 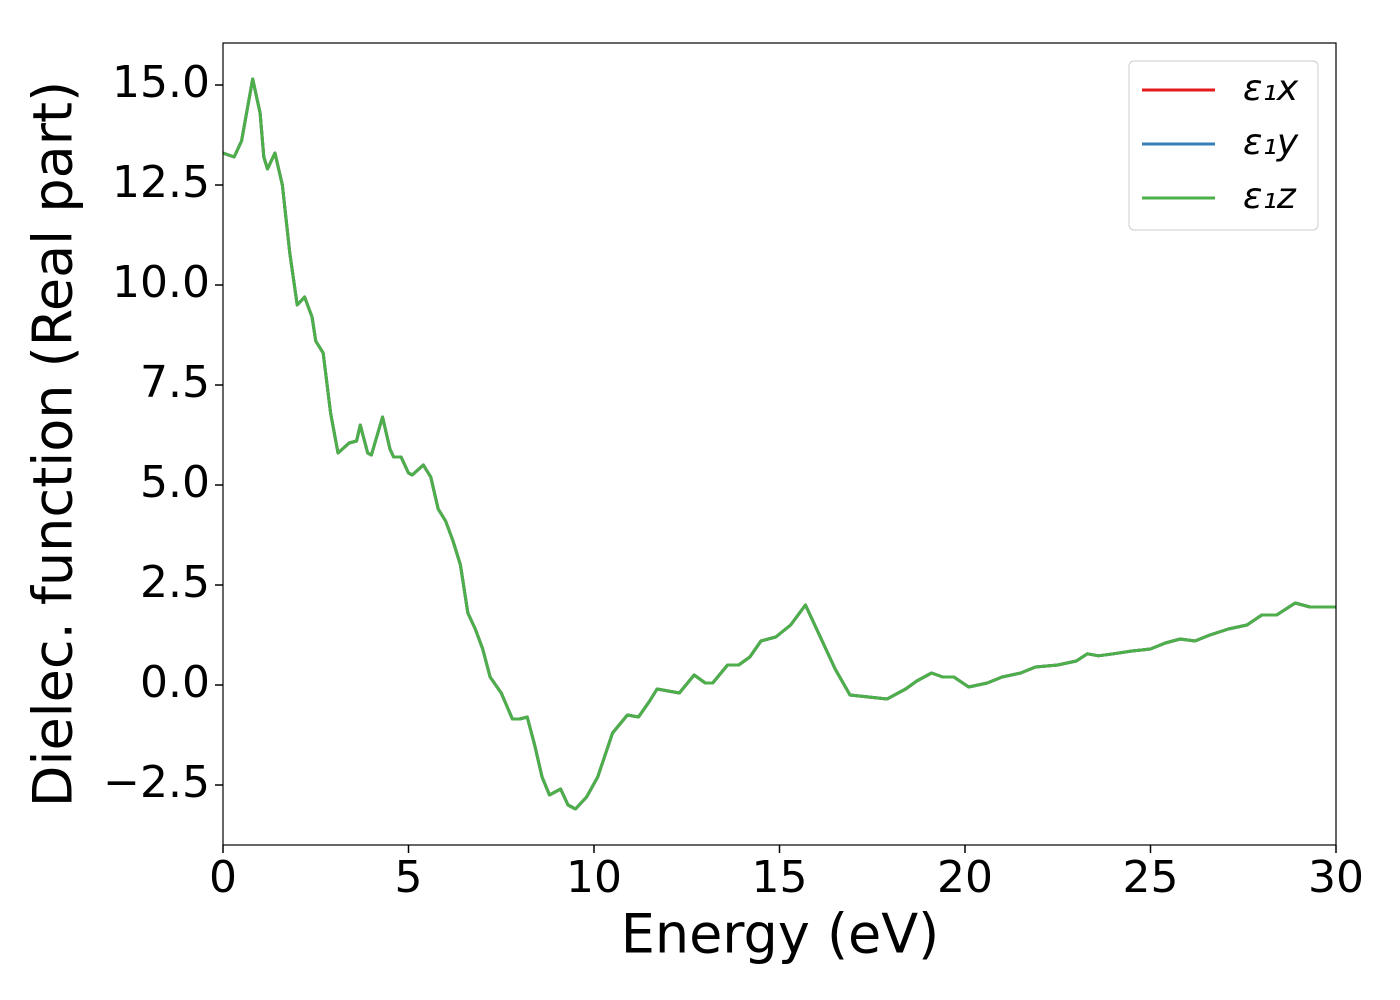 I want to click on y-tick-label: 0.0, so click(x=175, y=682).